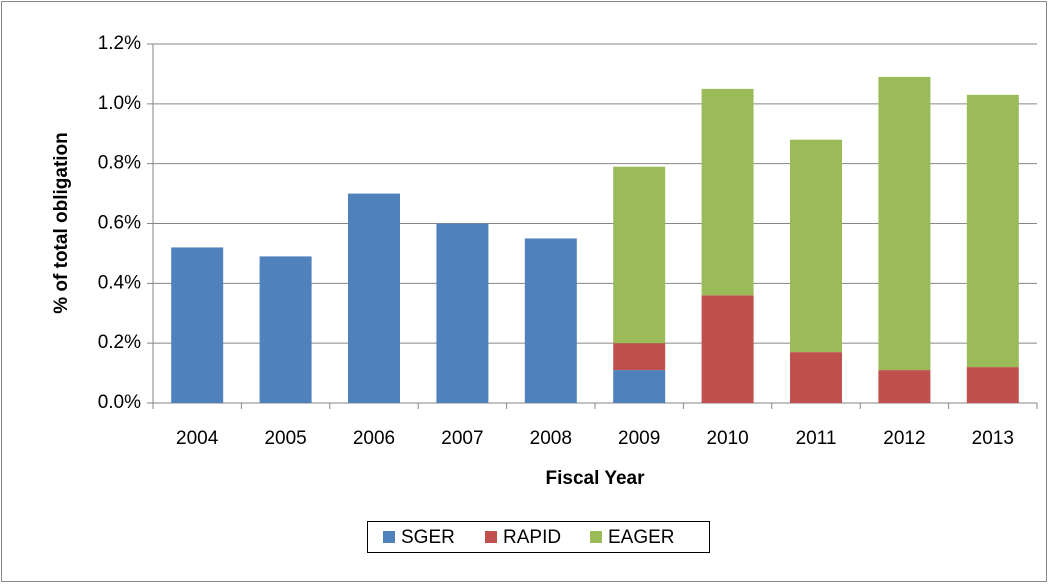 This screenshot has height=584, width=1049. What do you see at coordinates (532, 537) in the screenshot?
I see `legend-label: RAPID` at bounding box center [532, 537].